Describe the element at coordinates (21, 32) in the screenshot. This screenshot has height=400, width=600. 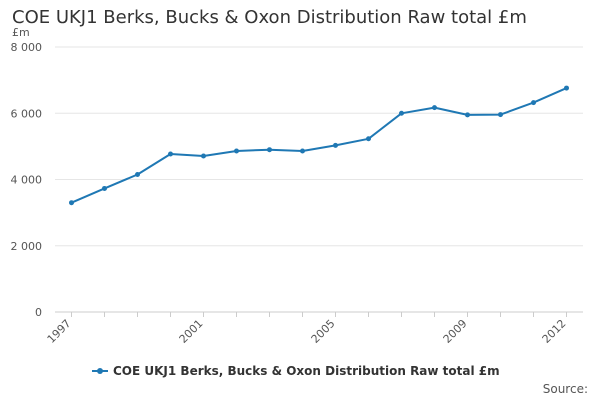
I see `y-axis-unit-label: £m` at that location.